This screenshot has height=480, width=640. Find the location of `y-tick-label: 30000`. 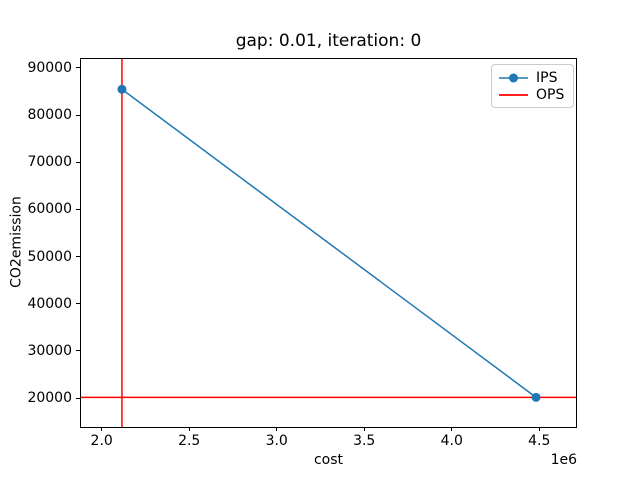

y-tick-label: 30000 is located at coordinates (49, 350).